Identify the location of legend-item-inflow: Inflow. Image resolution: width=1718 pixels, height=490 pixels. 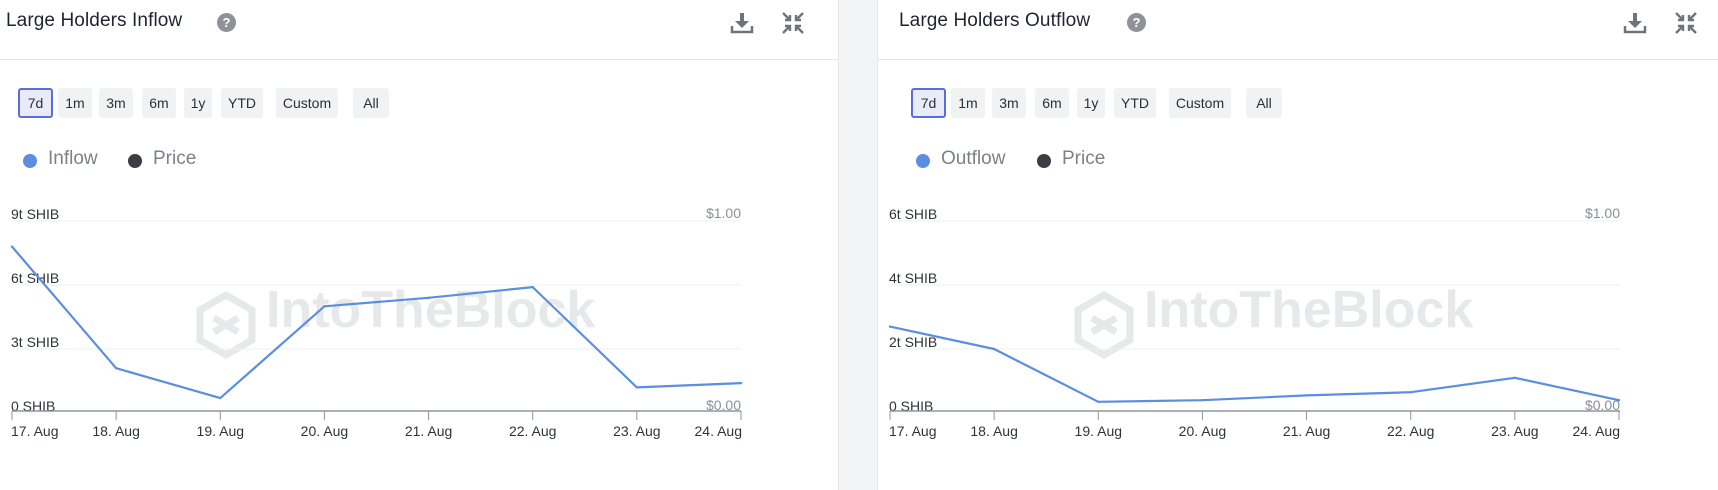
(73, 158).